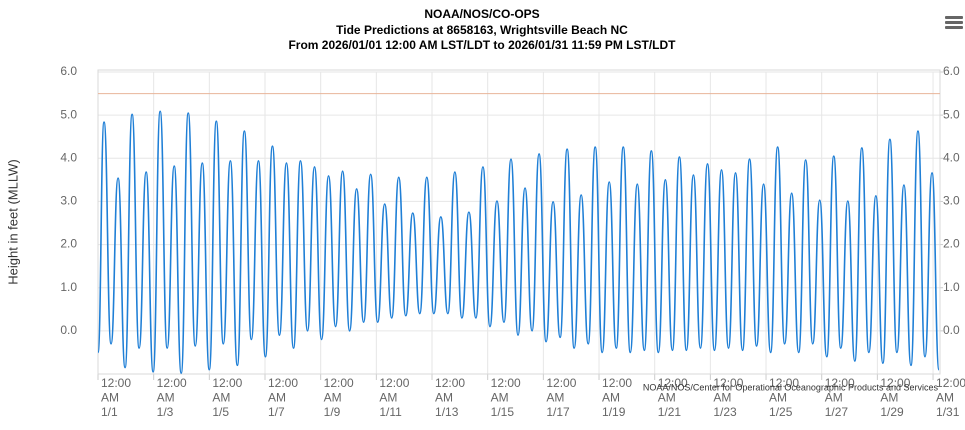  I want to click on x-tick-label: 12:00 AM 1/3, so click(172, 397).